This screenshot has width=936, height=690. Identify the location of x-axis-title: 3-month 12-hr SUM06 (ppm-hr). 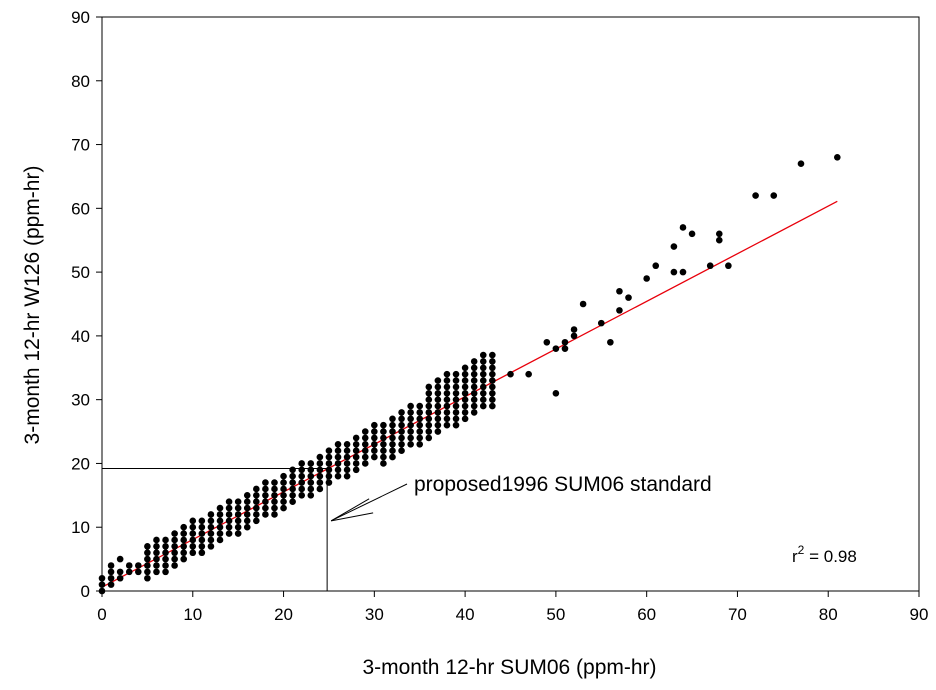
(509, 667).